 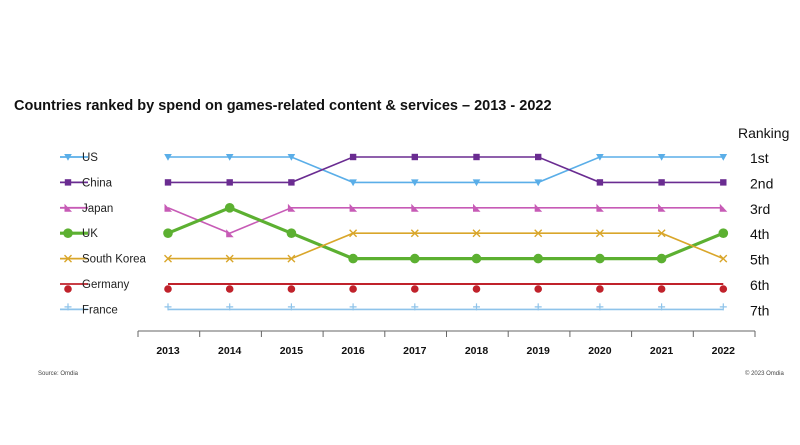 I want to click on data-point-japan-2021, so click(x=662, y=207).